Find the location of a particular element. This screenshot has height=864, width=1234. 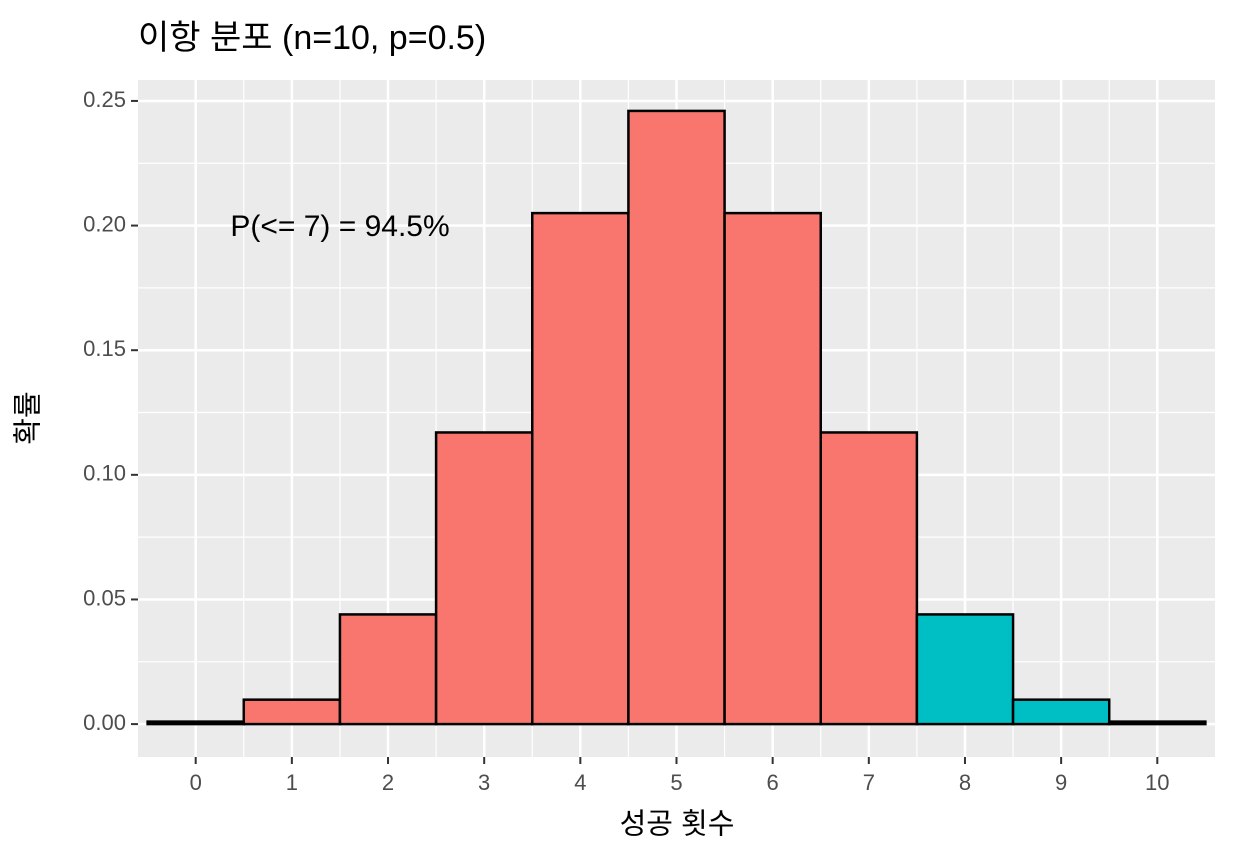

x-tick-label: 4 is located at coordinates (580, 782).